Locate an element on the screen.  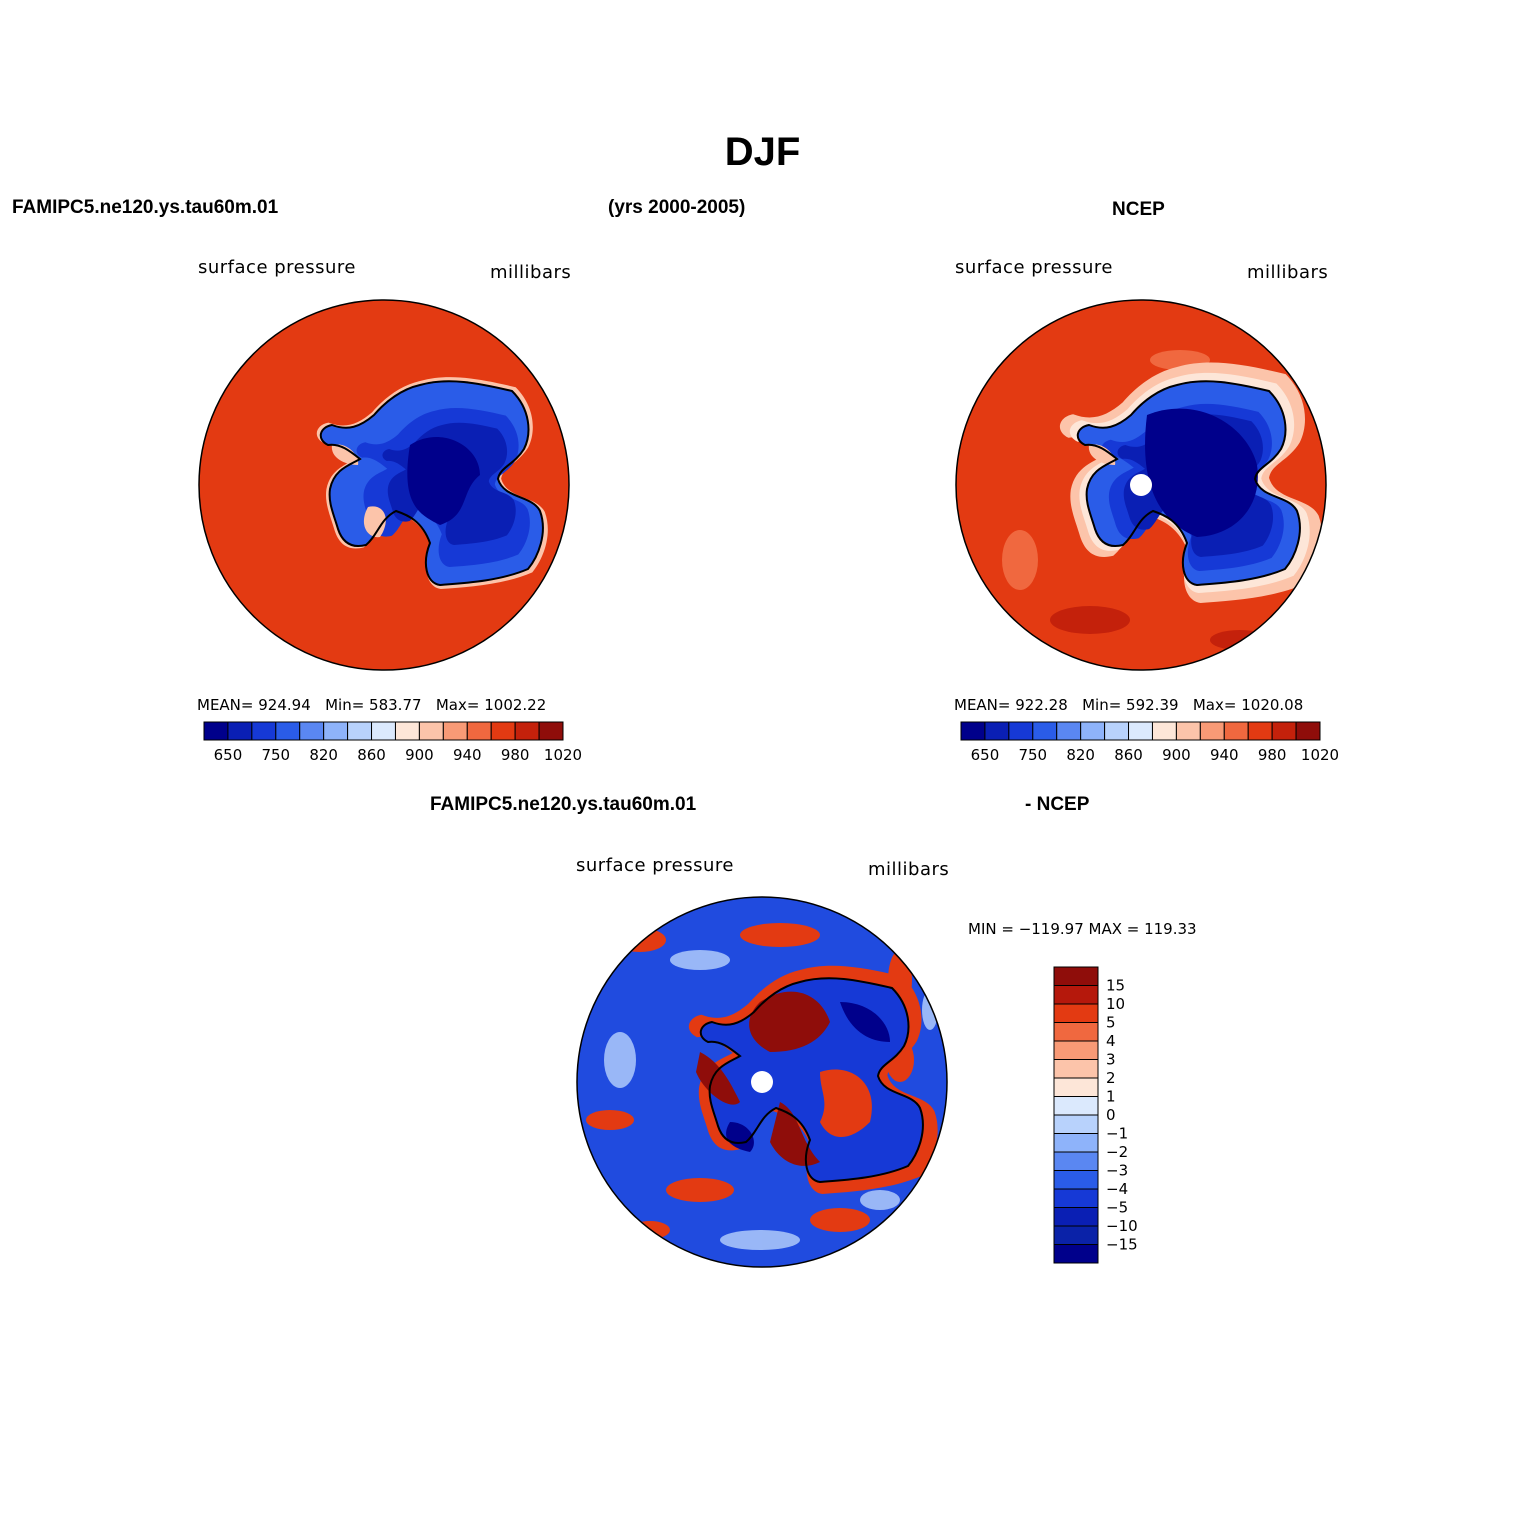
colorbar-top-left-tick-label: 1020 is located at coordinates (563, 755).